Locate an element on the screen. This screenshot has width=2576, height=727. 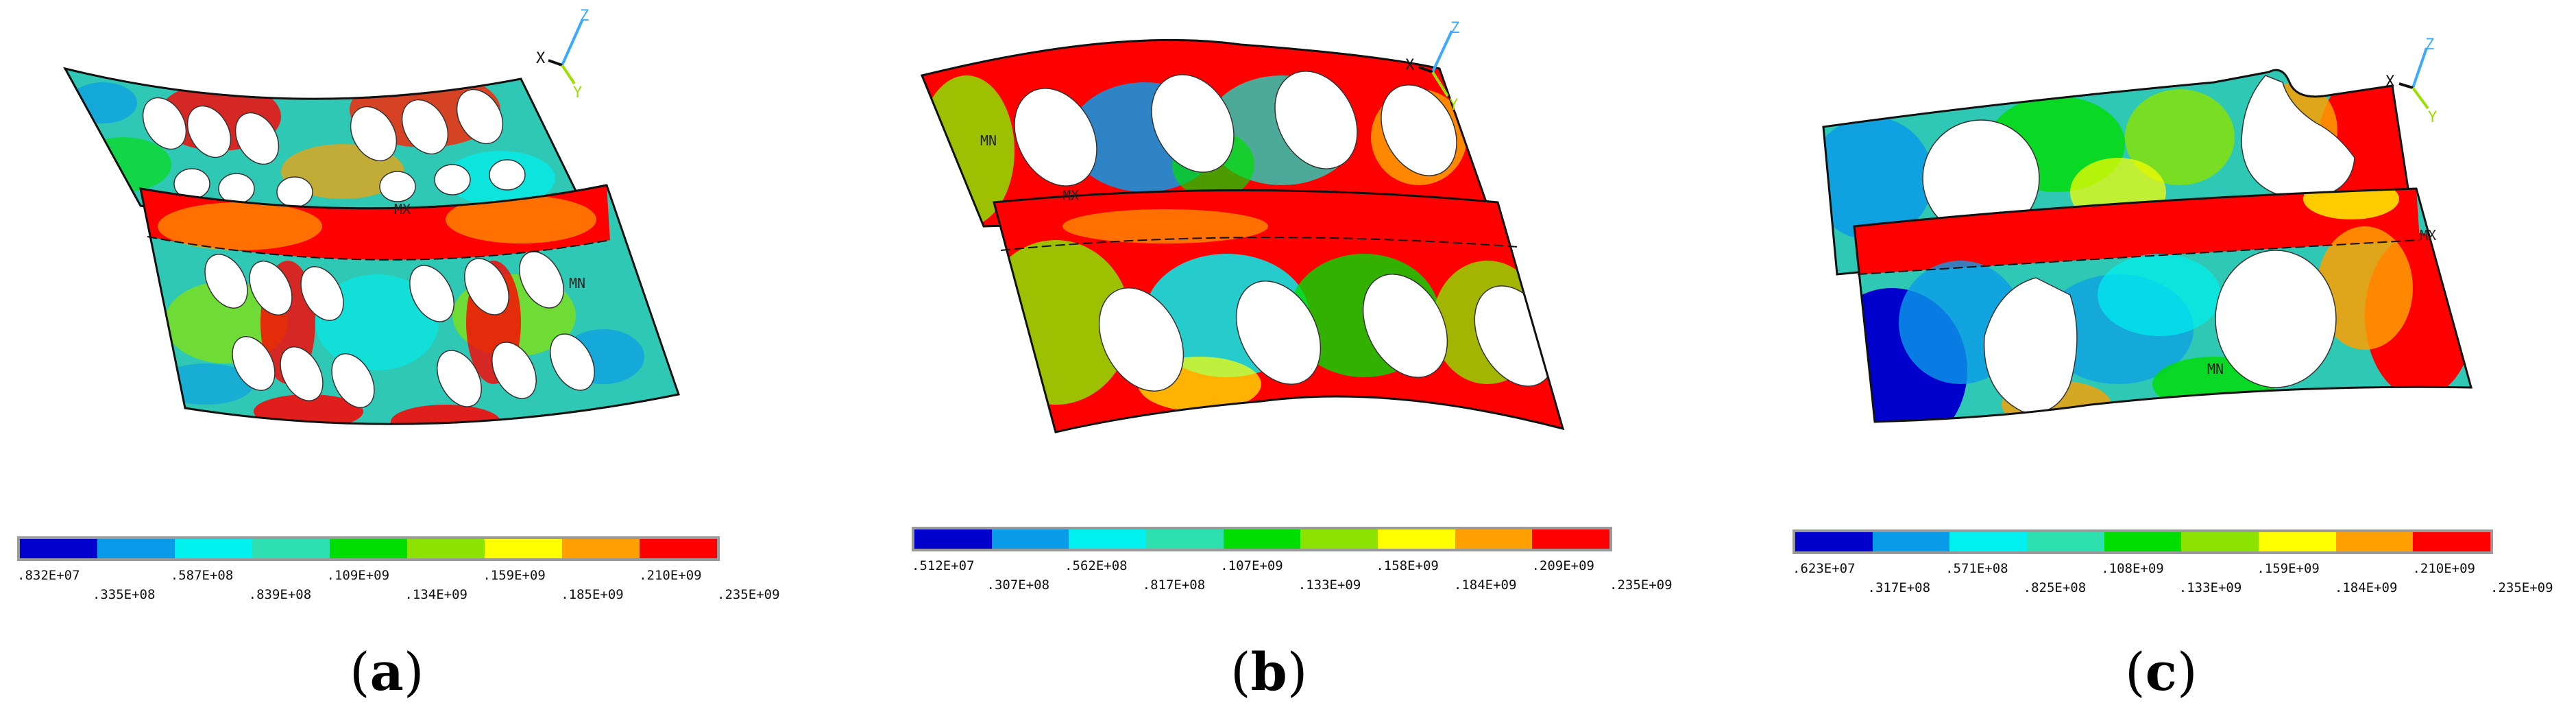
color-legend-a is located at coordinates (368, 548).